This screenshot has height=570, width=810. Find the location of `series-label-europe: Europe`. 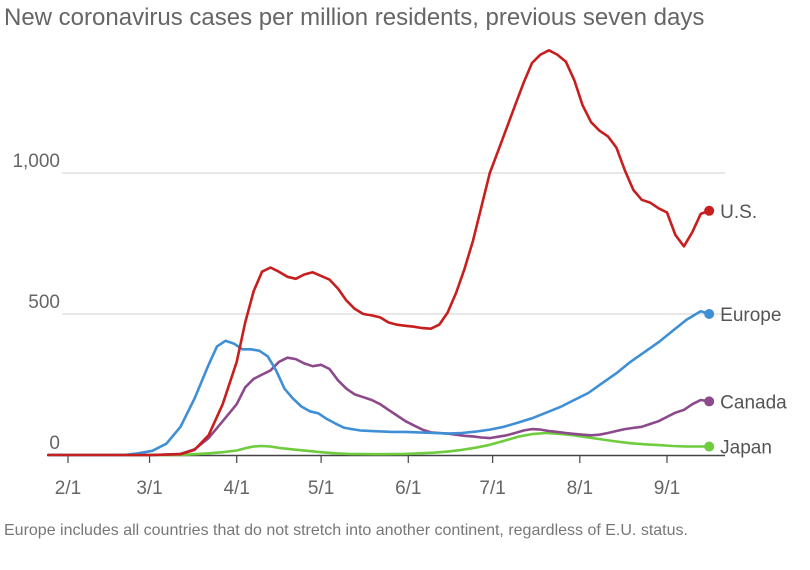

series-label-europe: Europe is located at coordinates (750, 315).